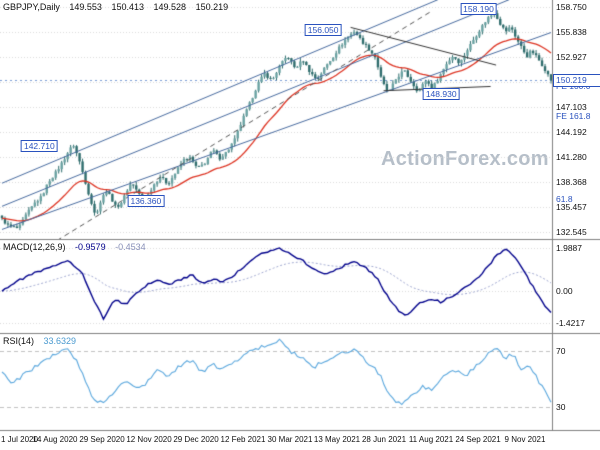 This screenshot has width=600, height=450. I want to click on current-price-box: 150.219, so click(576, 80).